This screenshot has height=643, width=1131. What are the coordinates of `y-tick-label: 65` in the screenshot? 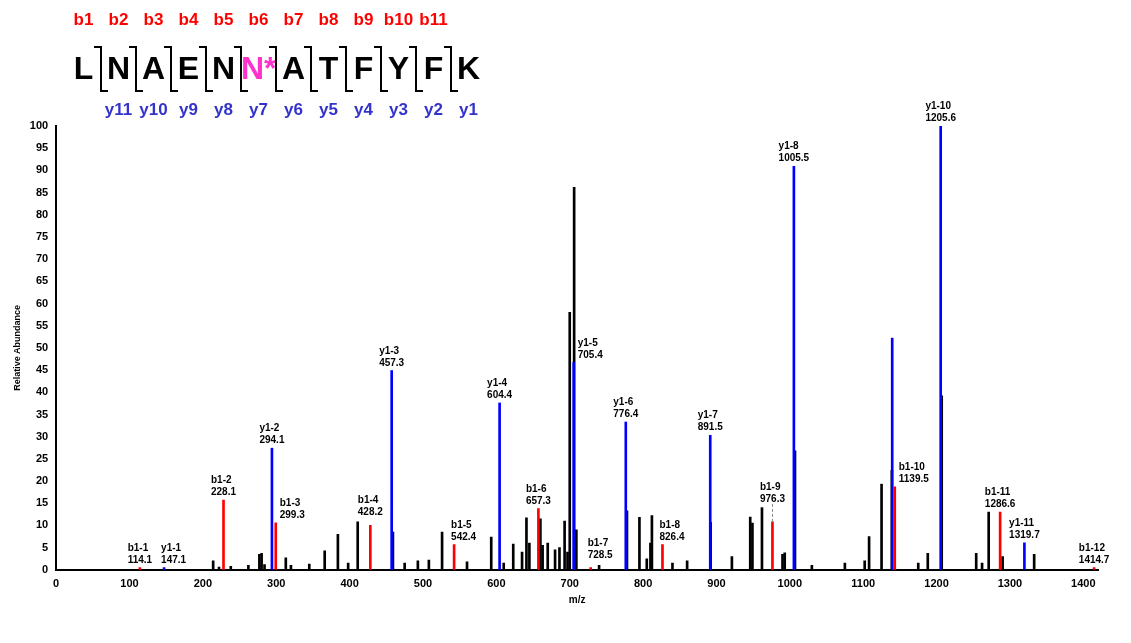 It's located at (42, 280).